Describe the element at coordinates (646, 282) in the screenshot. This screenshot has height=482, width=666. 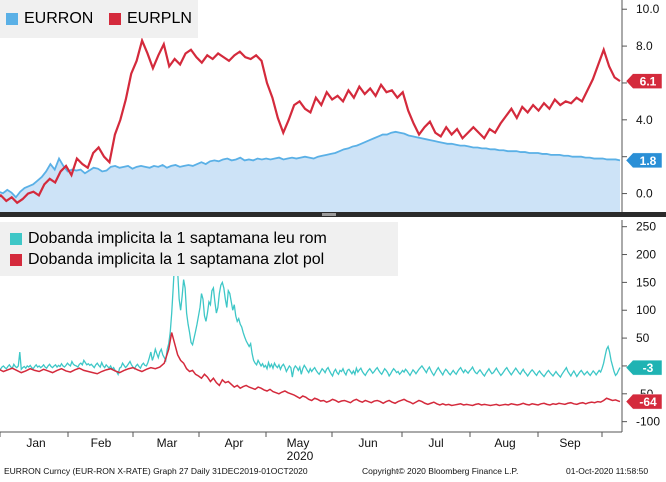
I see `bottom-ytick-label: 150` at that location.